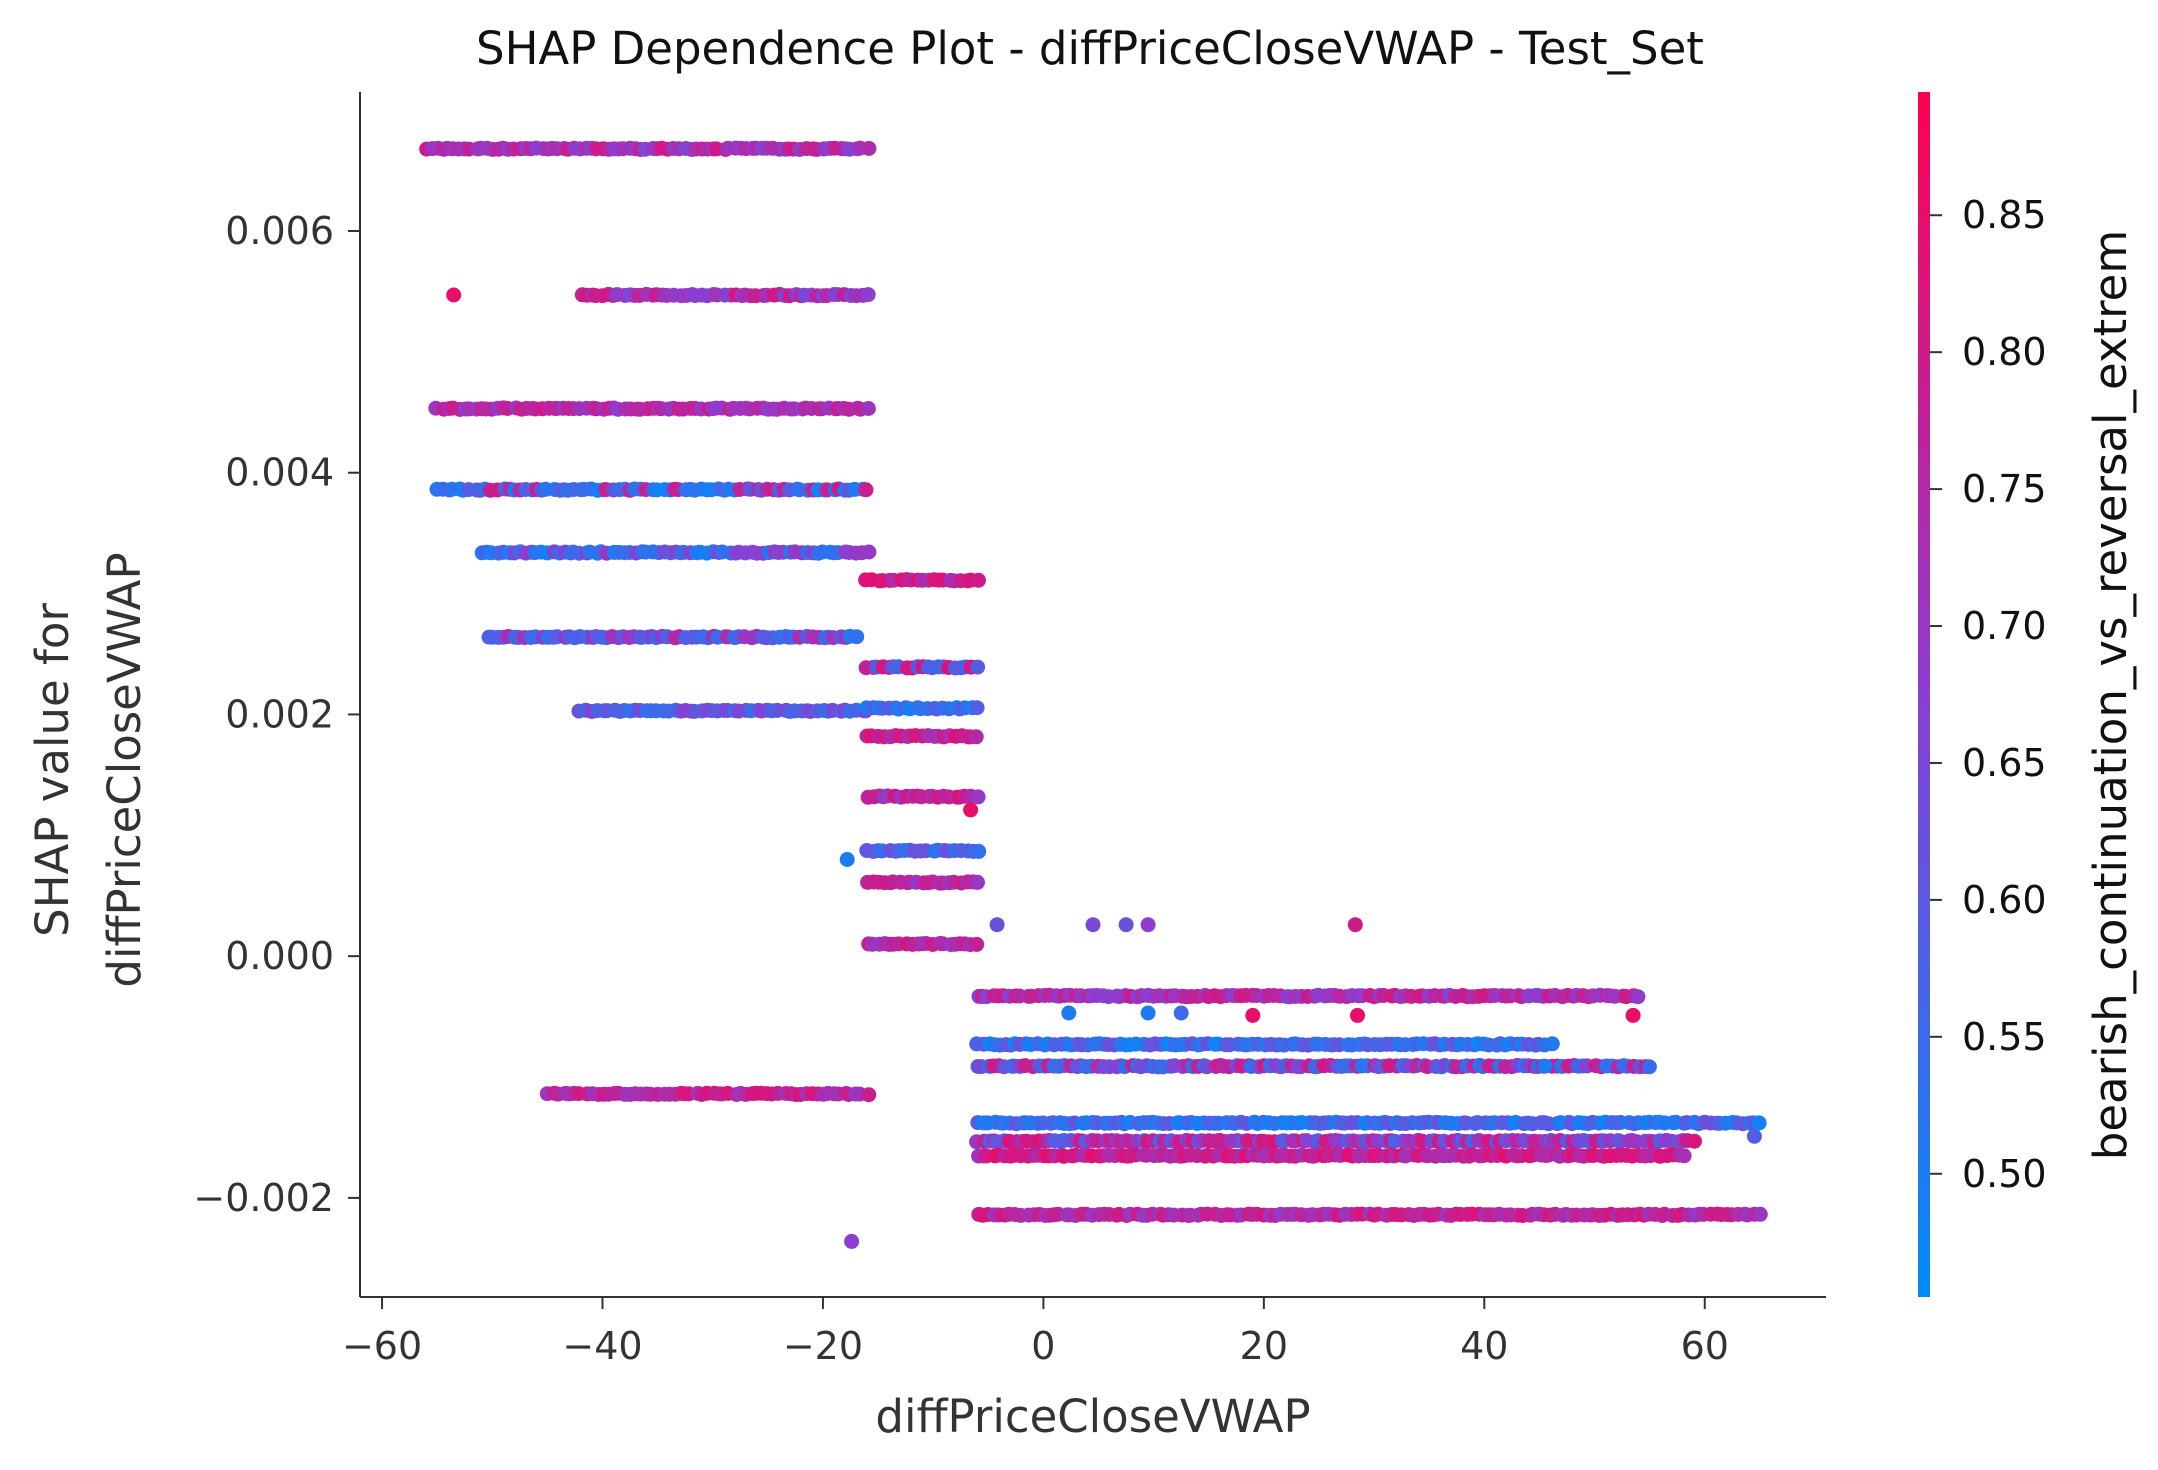 This screenshot has width=2158, height=1470. Describe the element at coordinates (1705, 1346) in the screenshot. I see `x-tick-label: 60` at that location.